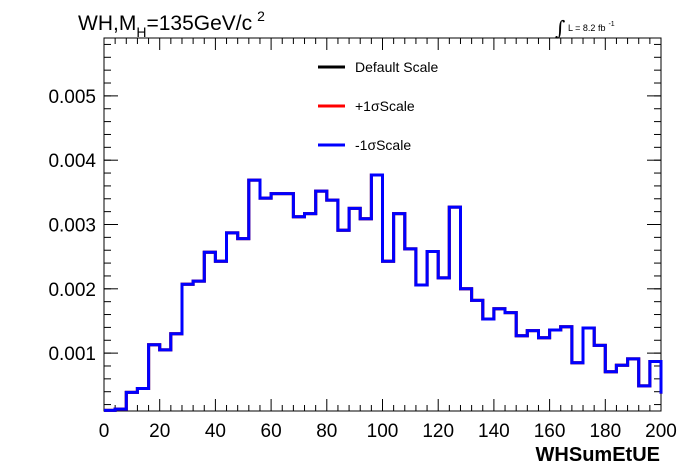 This screenshot has width=696, height=472. What do you see at coordinates (383, 431) in the screenshot?
I see `x-tick-label: 100` at bounding box center [383, 431].